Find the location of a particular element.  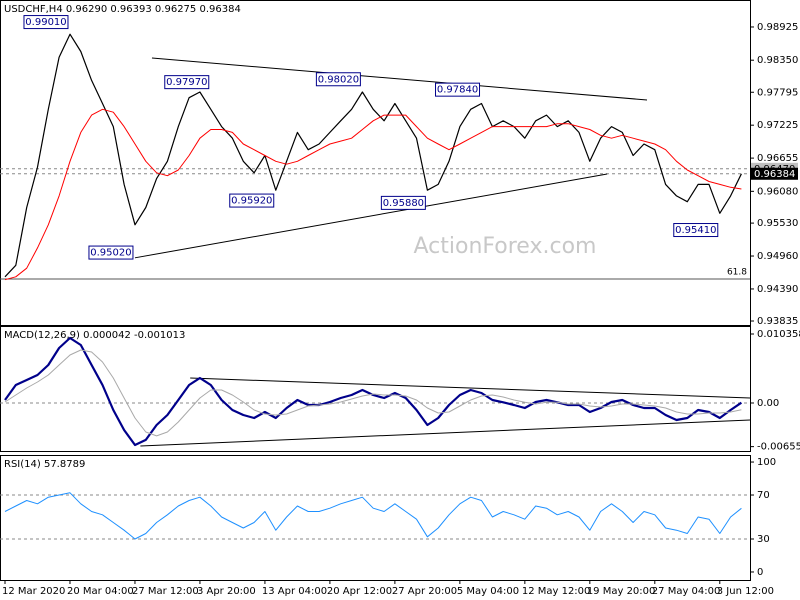

x-tick-label: 19 May 20:00 is located at coordinates (621, 591).